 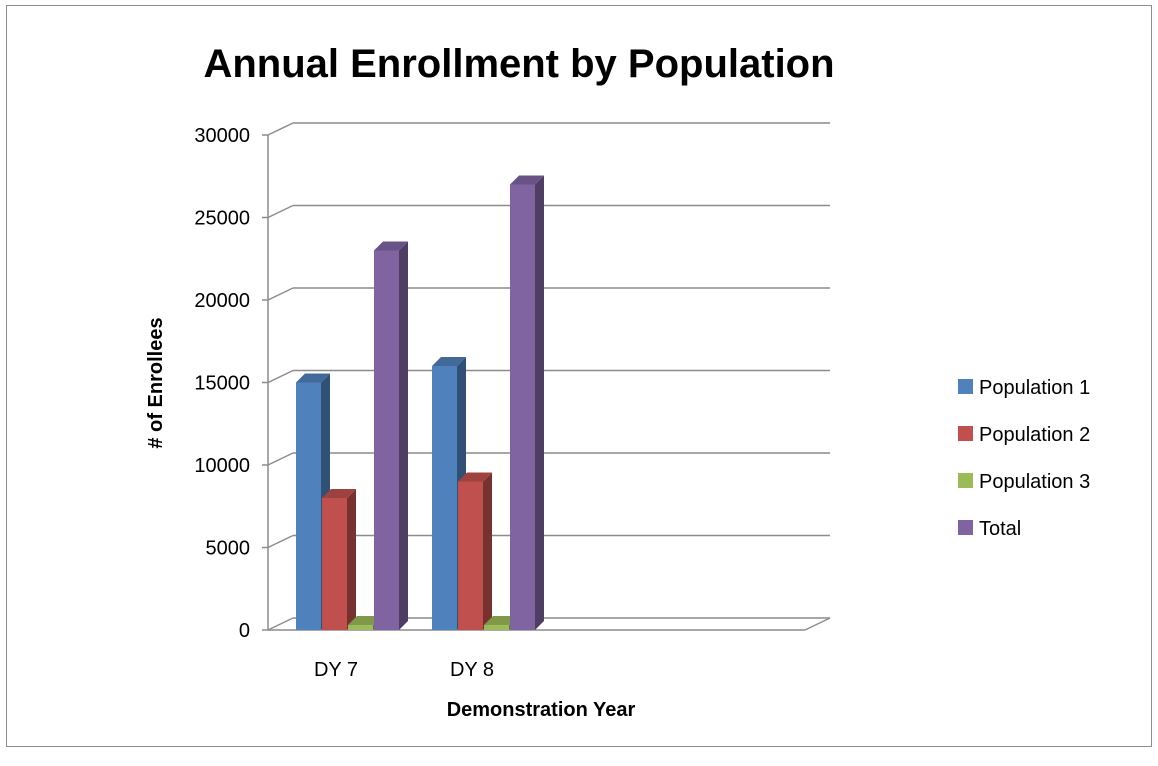 What do you see at coordinates (1034, 435) in the screenshot?
I see `legend-label: Population 2` at bounding box center [1034, 435].